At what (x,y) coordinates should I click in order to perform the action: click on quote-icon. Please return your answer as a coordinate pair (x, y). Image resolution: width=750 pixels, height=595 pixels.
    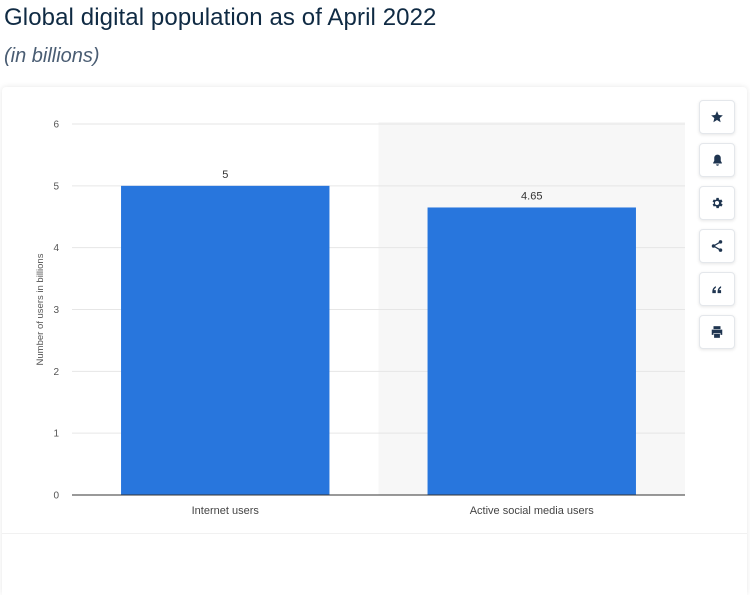
    Looking at the image, I should click on (717, 290).